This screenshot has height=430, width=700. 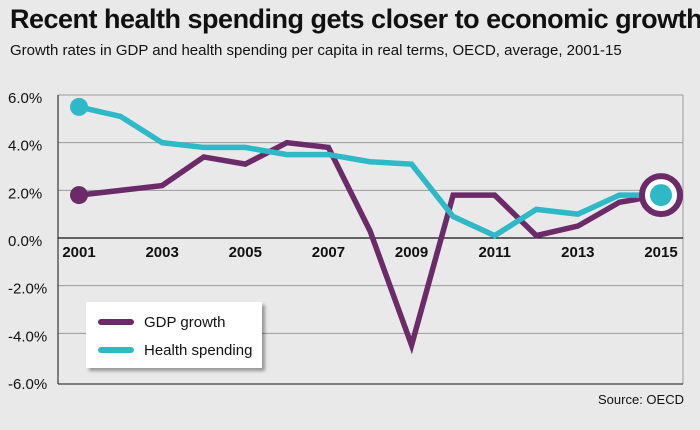 I want to click on x-tick-label-3: 2007, so click(x=328, y=252).